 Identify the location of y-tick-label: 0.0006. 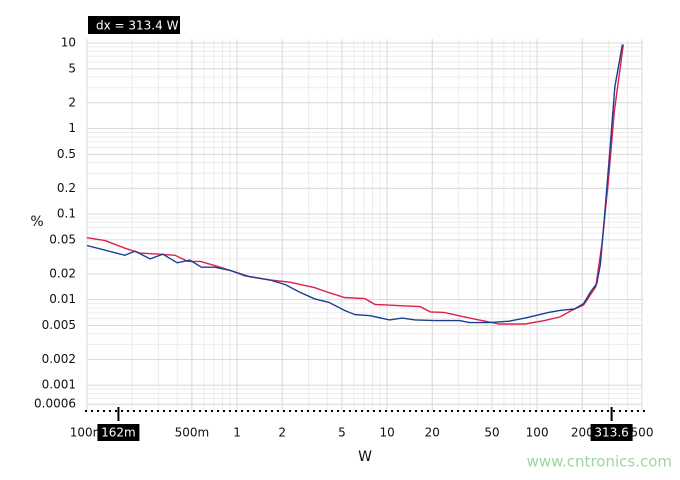
(55, 404).